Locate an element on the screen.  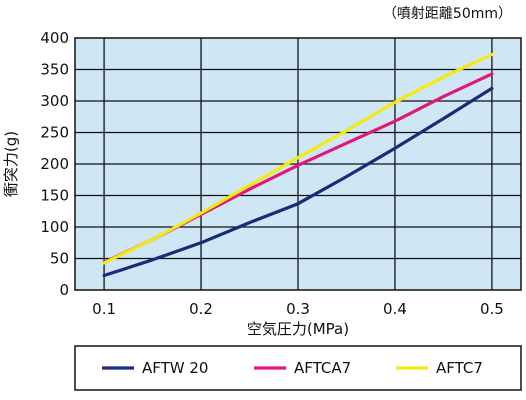
legend-label: AFTCA7 is located at coordinates (322, 368).